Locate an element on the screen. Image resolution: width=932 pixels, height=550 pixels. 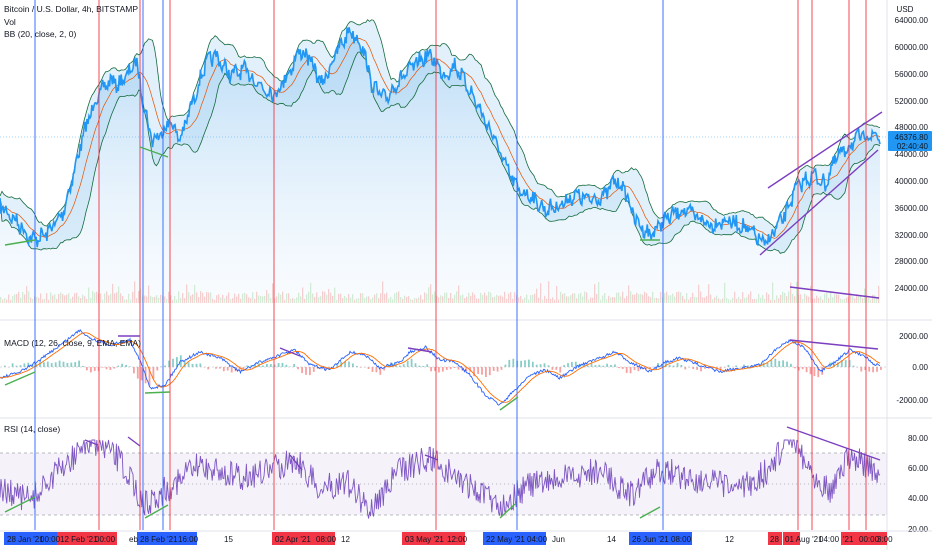
price-axis-tick: 52000.00 is located at coordinates (912, 101).